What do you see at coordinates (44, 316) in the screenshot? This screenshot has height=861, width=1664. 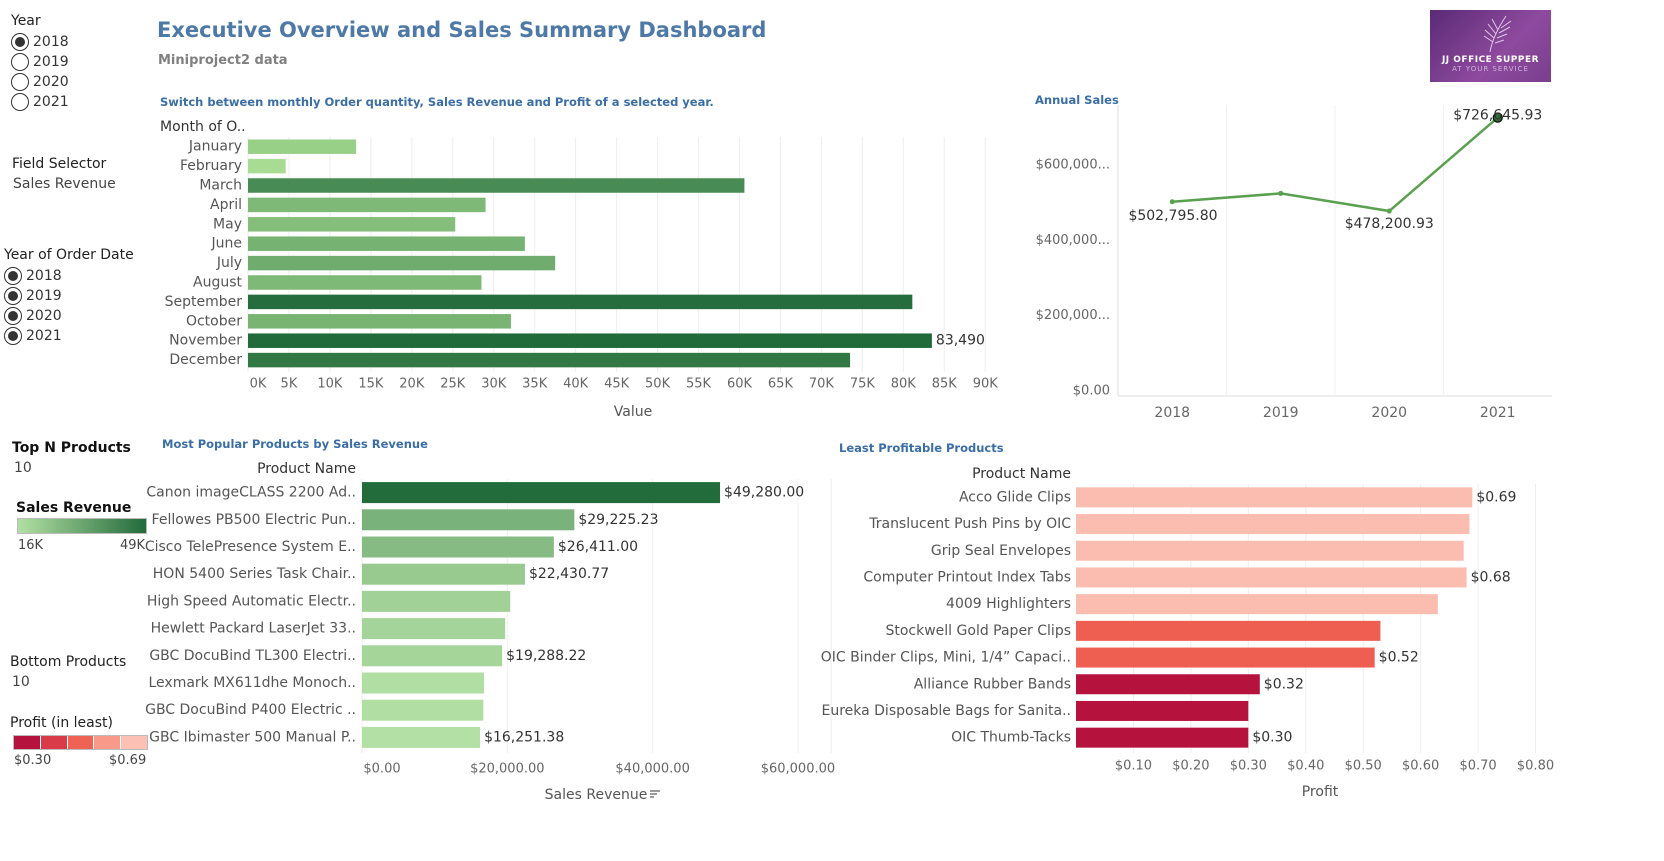 I see `radio-label: 2020` at bounding box center [44, 316].